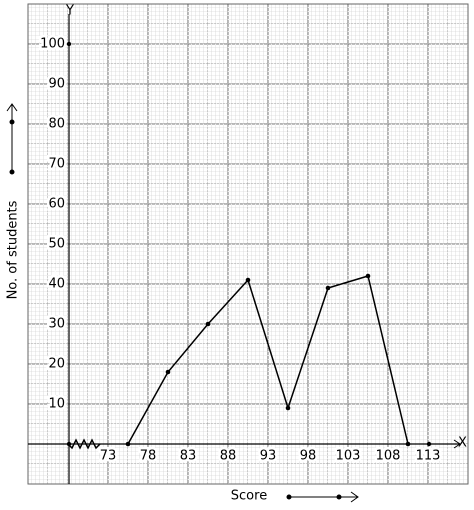 The width and height of the screenshot is (474, 510). Describe the element at coordinates (428, 456) in the screenshot. I see `x-tick-label: 113` at that location.